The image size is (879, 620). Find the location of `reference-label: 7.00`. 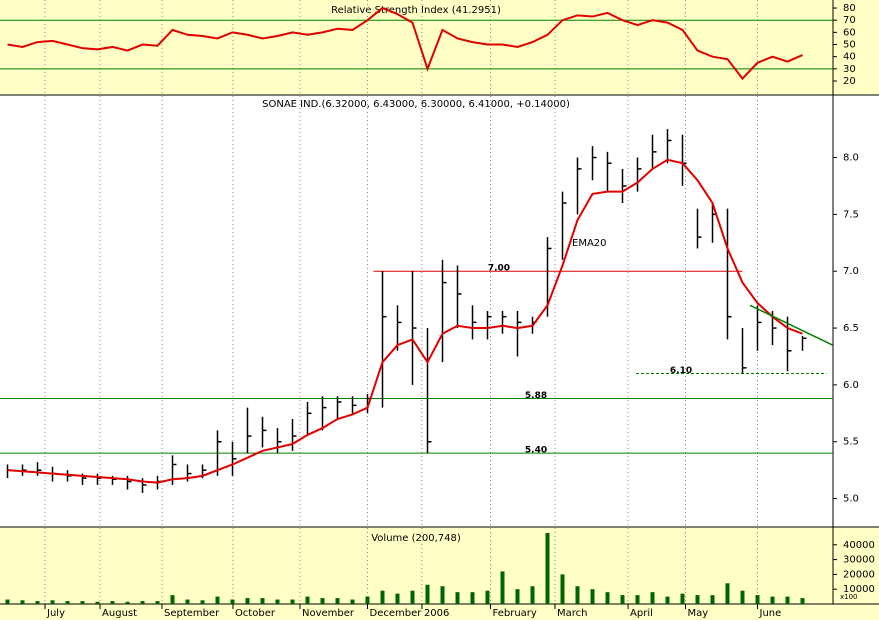

reference-label: 7.00 is located at coordinates (499, 269).